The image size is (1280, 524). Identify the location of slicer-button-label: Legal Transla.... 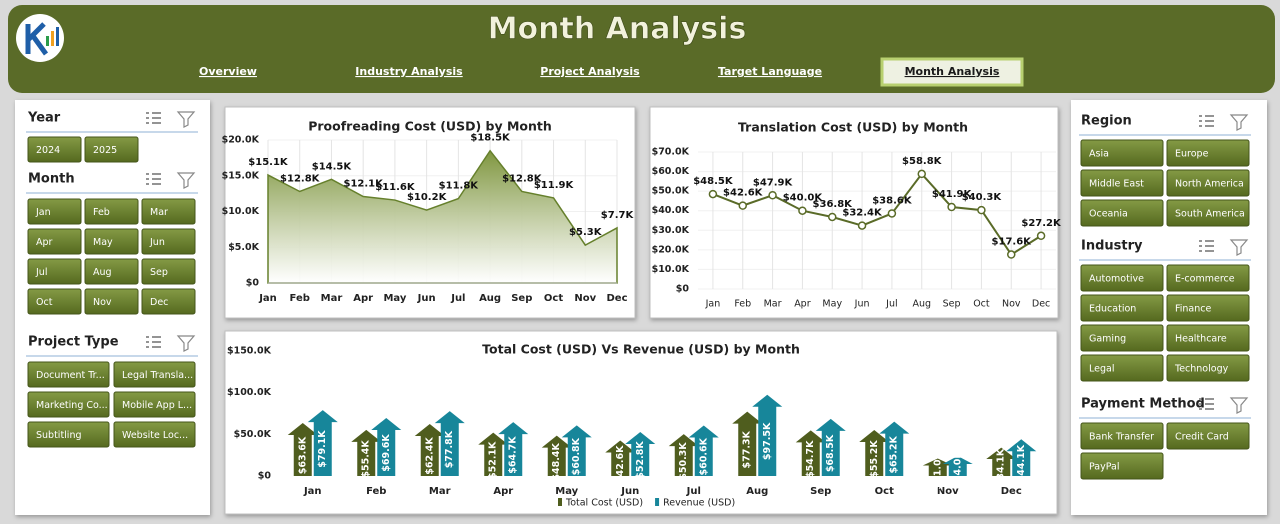
(157, 375).